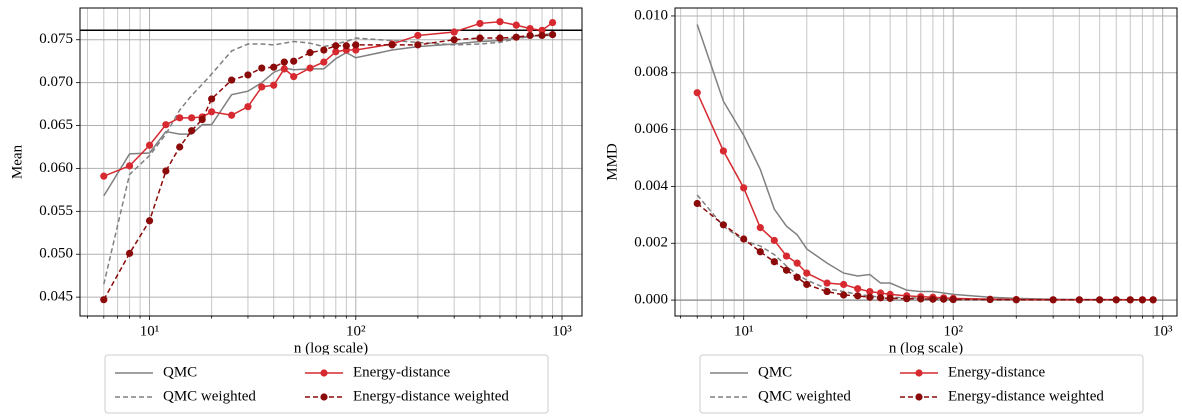 The height and width of the screenshot is (420, 1182). Describe the element at coordinates (651, 129) in the screenshot. I see `y-tick-label: 0.006` at that location.